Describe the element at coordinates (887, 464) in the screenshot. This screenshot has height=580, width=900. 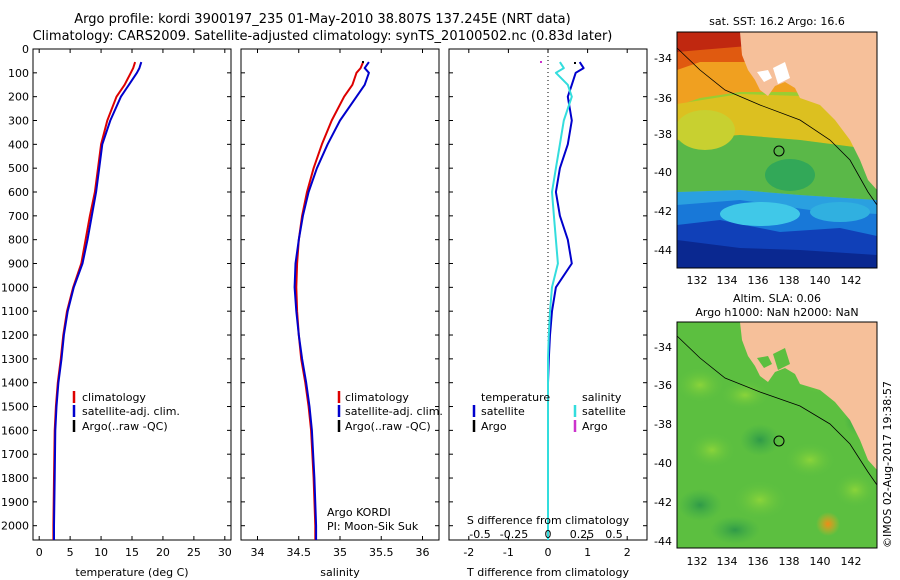
I see `timestamp-stamp: ©IMOS 02-Aug-2017 19:38:57` at that location.